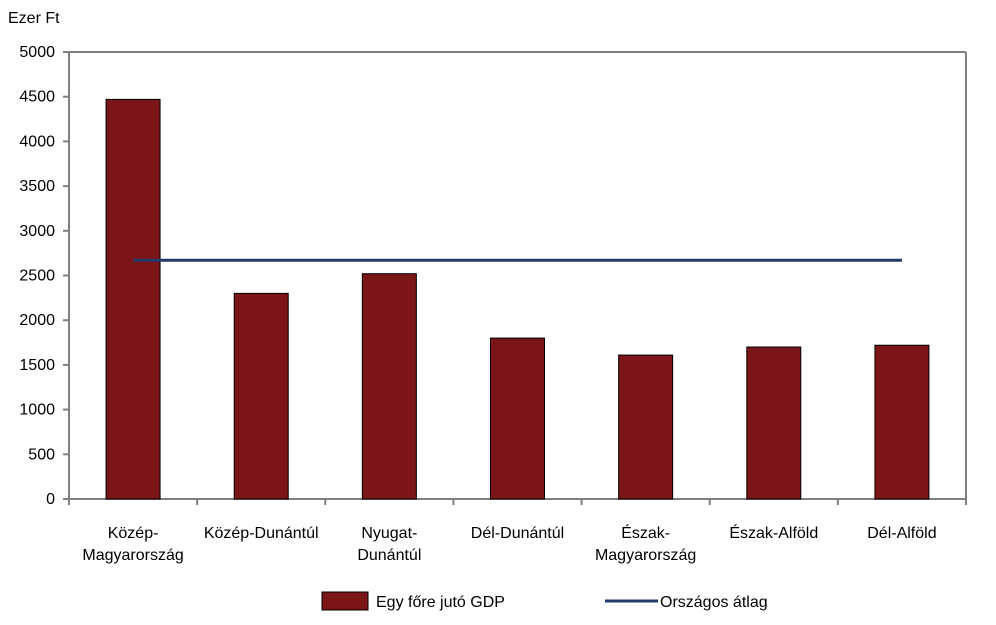 This screenshot has height=625, width=996. I want to click on x-category-label: Közép-Dunántúl, so click(261, 533).